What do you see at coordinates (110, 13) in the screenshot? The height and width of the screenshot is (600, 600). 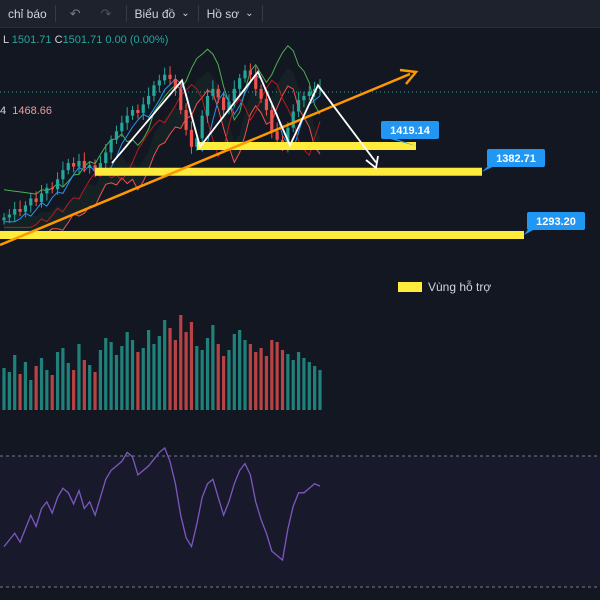 I see `redo-button: ↷` at bounding box center [110, 13].